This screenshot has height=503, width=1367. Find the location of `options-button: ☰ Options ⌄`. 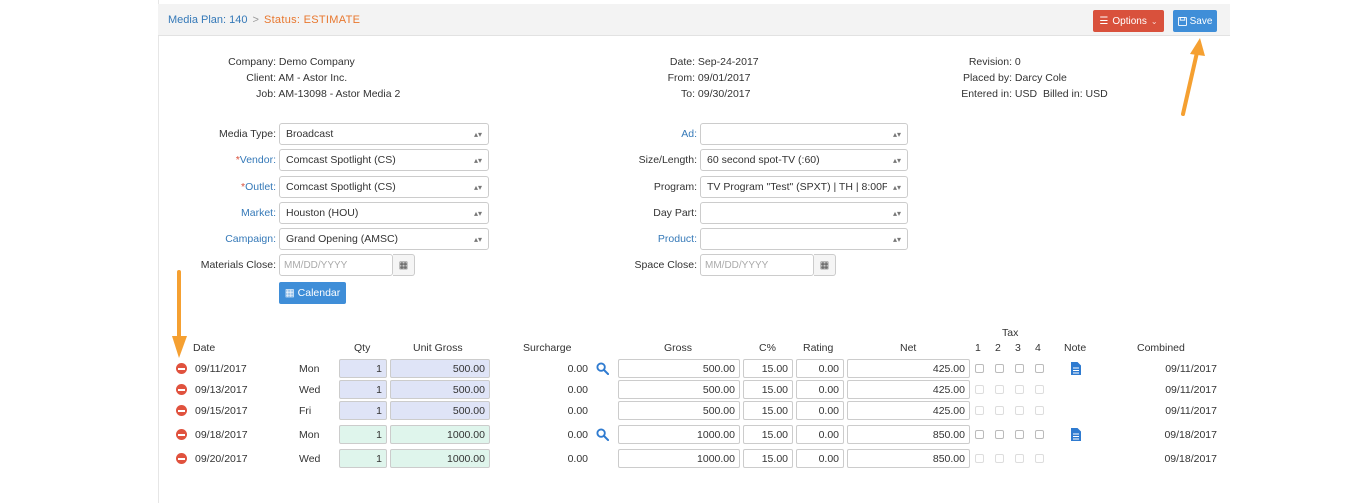

options-button: ☰ Options ⌄ is located at coordinates (1128, 21).